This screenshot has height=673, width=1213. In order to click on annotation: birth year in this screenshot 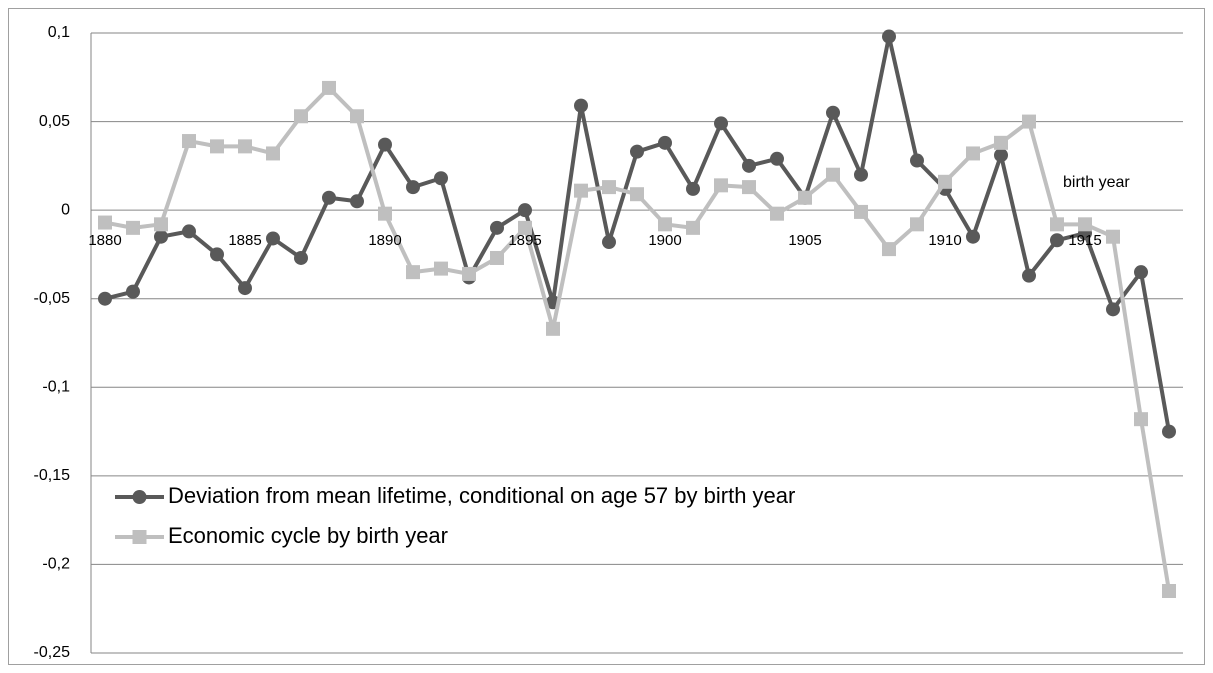, I will do `click(1096, 182)`.